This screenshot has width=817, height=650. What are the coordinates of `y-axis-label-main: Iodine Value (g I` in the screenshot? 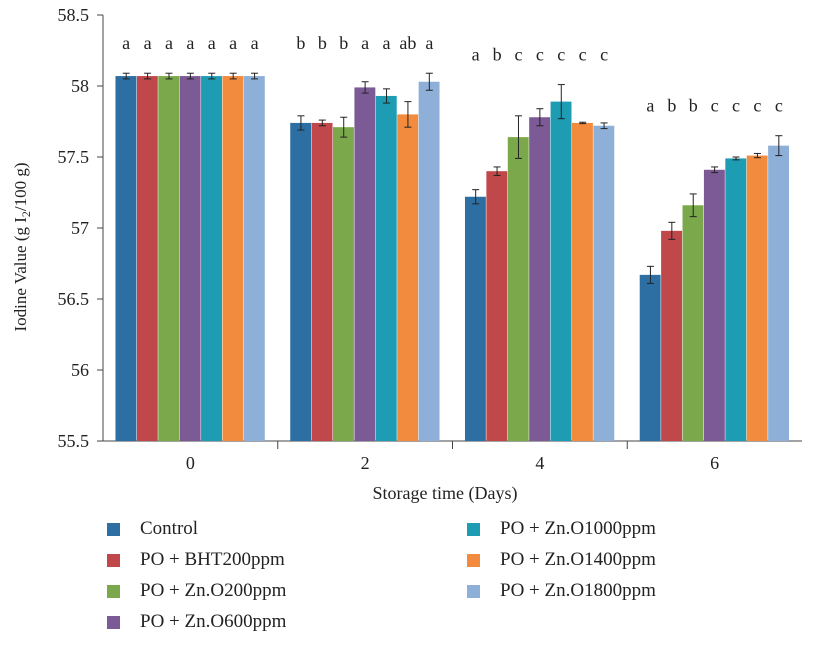 It's located at (20, 274).